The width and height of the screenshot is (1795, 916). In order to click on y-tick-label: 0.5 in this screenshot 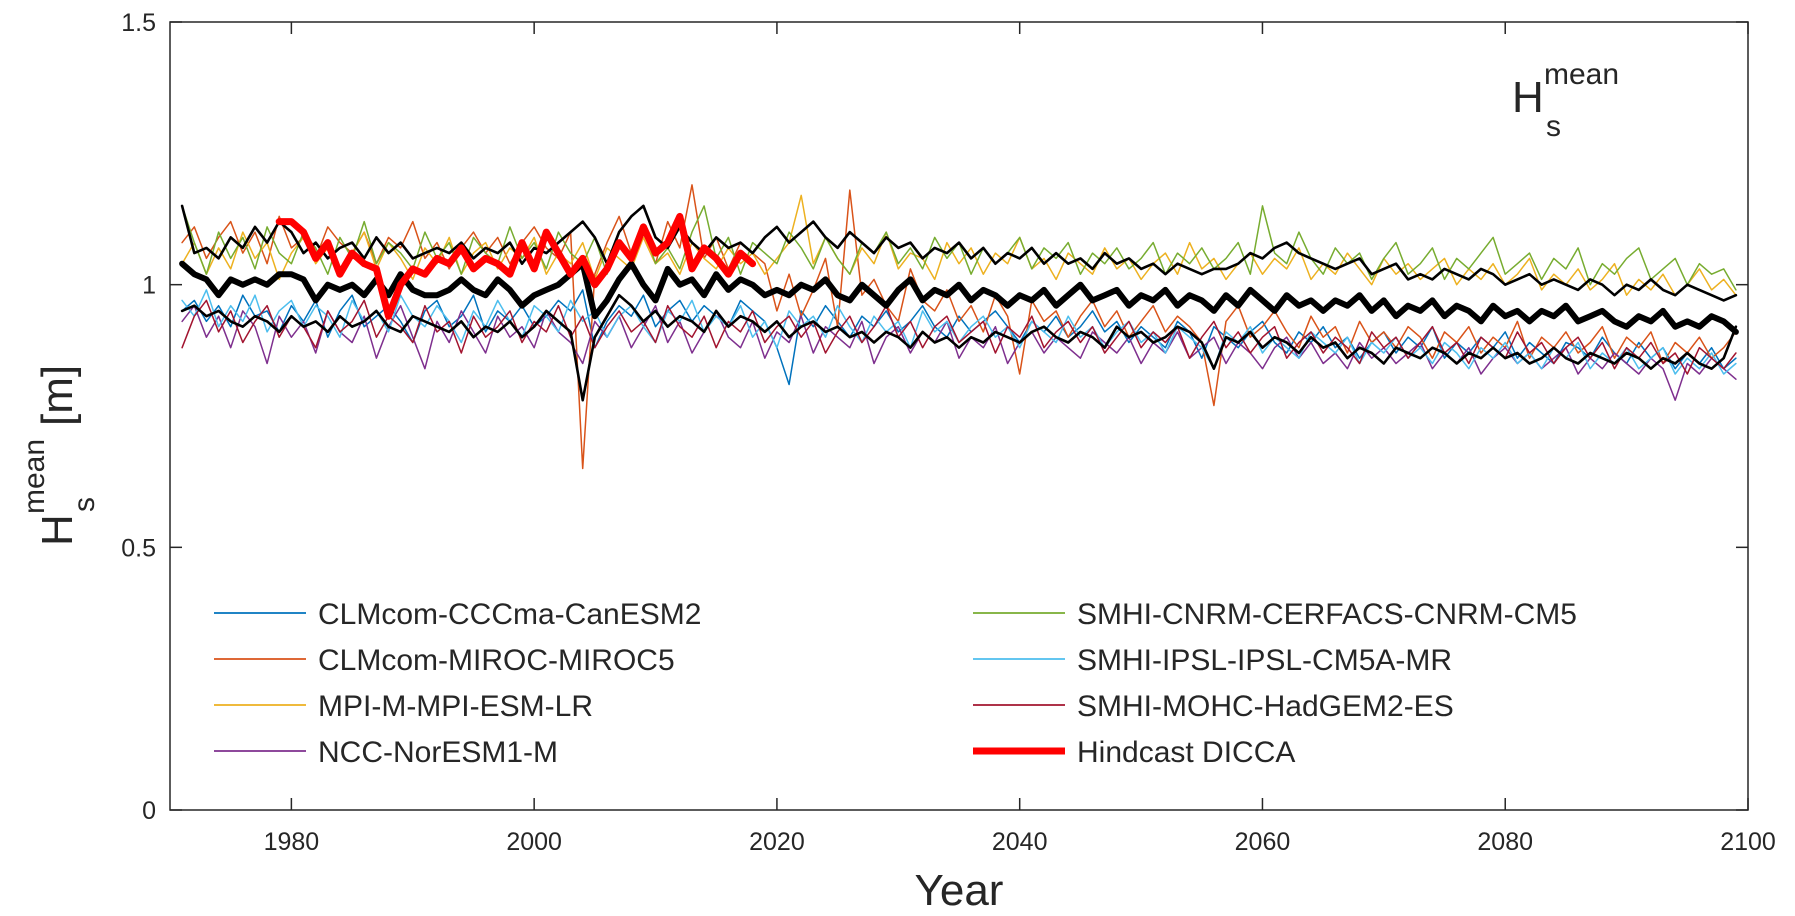, I will do `click(138, 548)`.